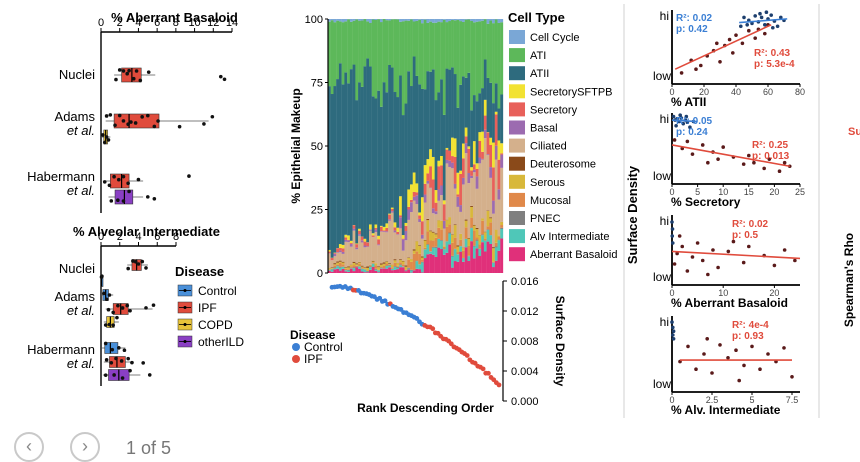  What do you see at coordinates (29, 447) in the screenshot?
I see `prev-slide-button: ‹` at bounding box center [29, 447].